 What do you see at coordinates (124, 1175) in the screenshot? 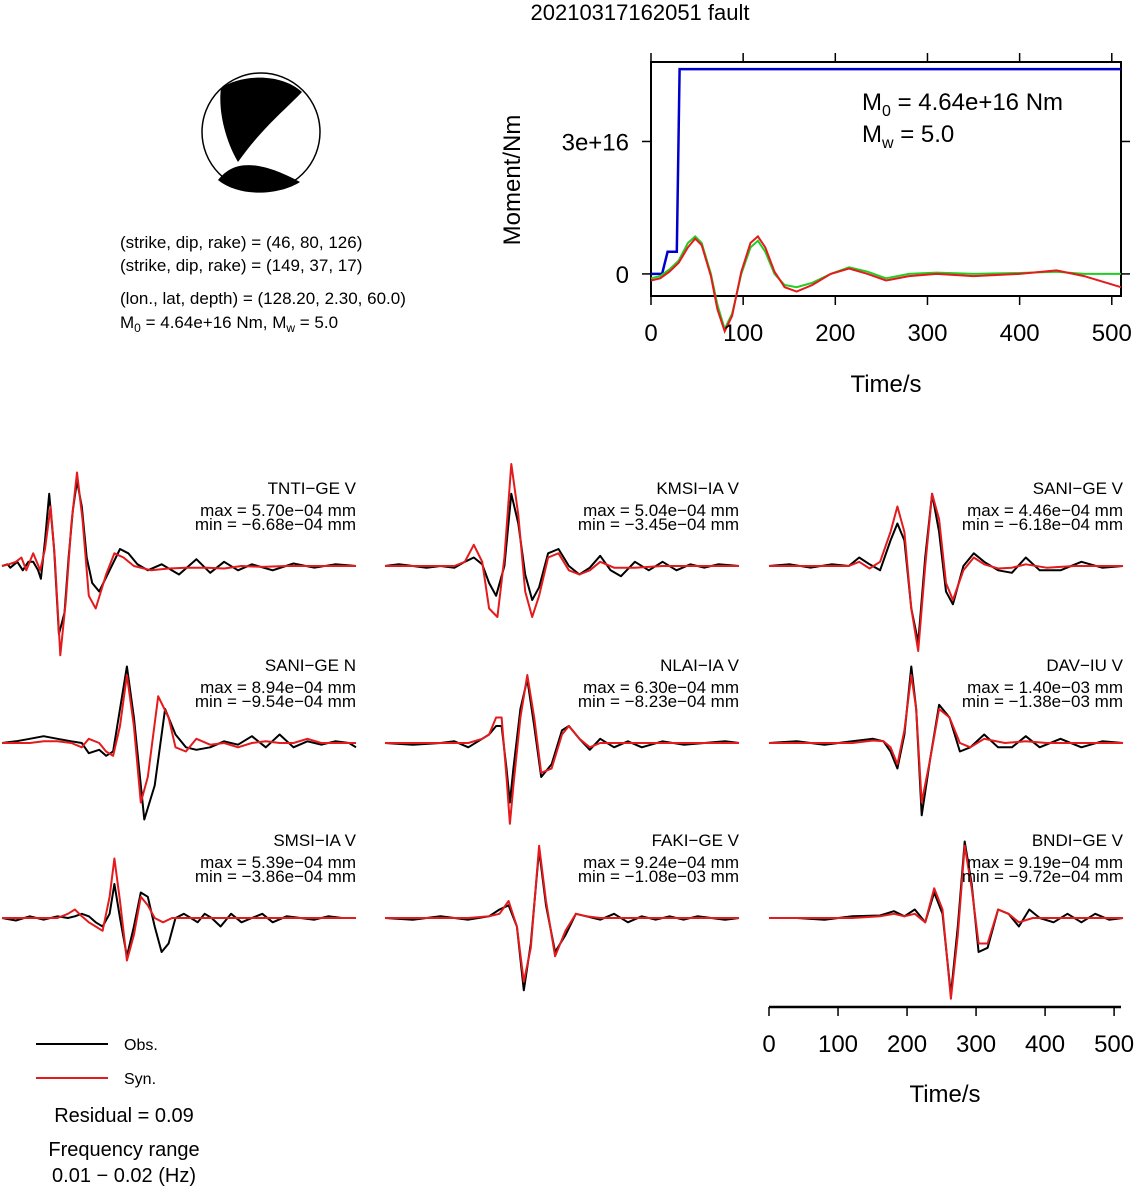
I see `frequency-range-value: 0.01 − 0.02 (Hz)` at bounding box center [124, 1175].